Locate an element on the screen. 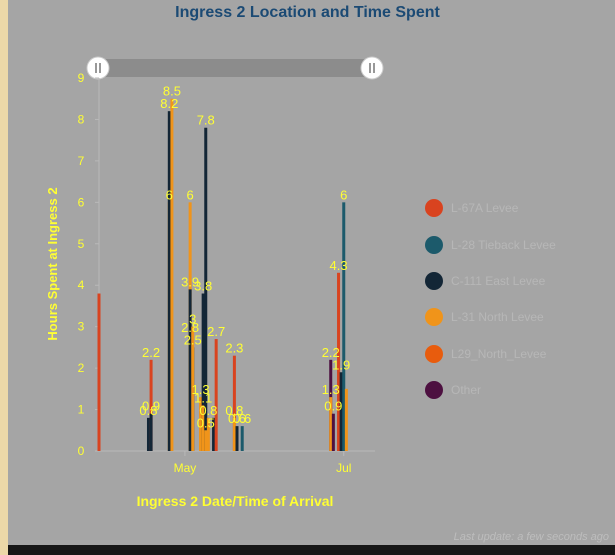 Image resolution: width=615 pixels, height=555 pixels. data-label: 4.3 is located at coordinates (339, 265).